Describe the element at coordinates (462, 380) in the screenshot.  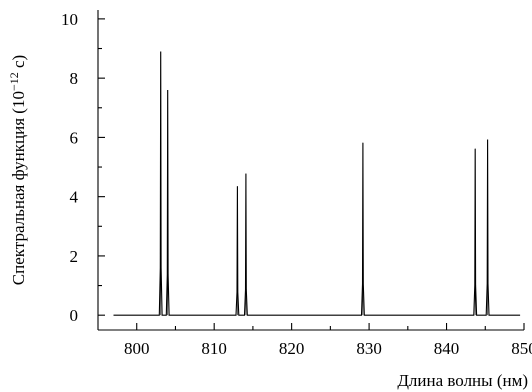
I see `x-axis-title: Длина волны (нм)` at that location.